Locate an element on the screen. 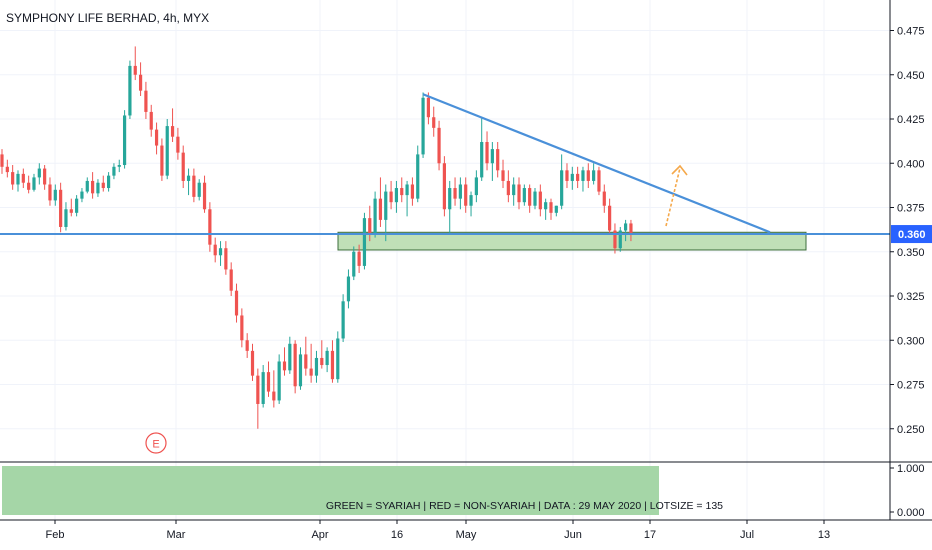 Image resolution: width=932 pixels, height=550 pixels. x-tick-label: 17 is located at coordinates (650, 535).